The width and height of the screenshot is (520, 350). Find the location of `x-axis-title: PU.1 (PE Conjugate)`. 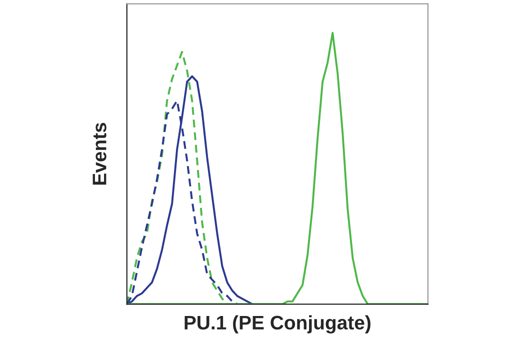

x-axis-title: PU.1 (PE Conjugate) is located at coordinates (277, 324).